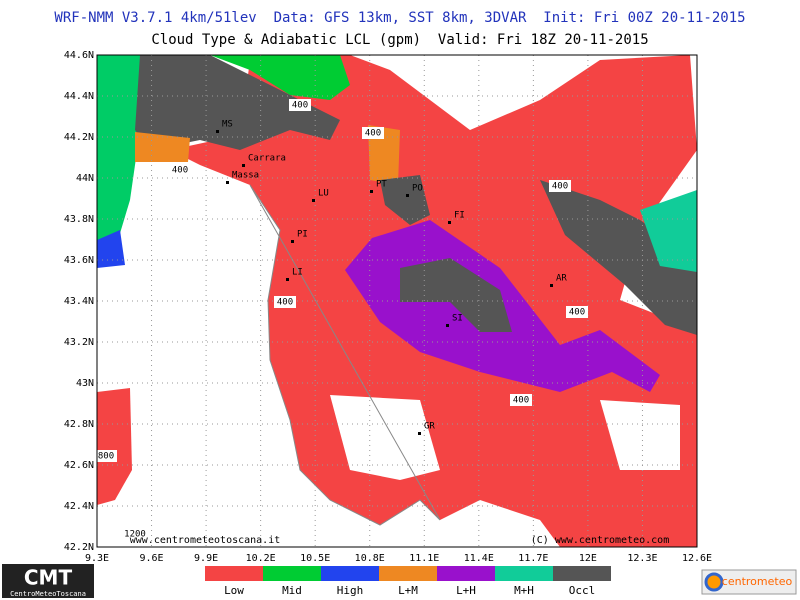 The height and width of the screenshot is (600, 800). What do you see at coordinates (618, 257) in the screenshot?
I see `occl-east` at bounding box center [618, 257].